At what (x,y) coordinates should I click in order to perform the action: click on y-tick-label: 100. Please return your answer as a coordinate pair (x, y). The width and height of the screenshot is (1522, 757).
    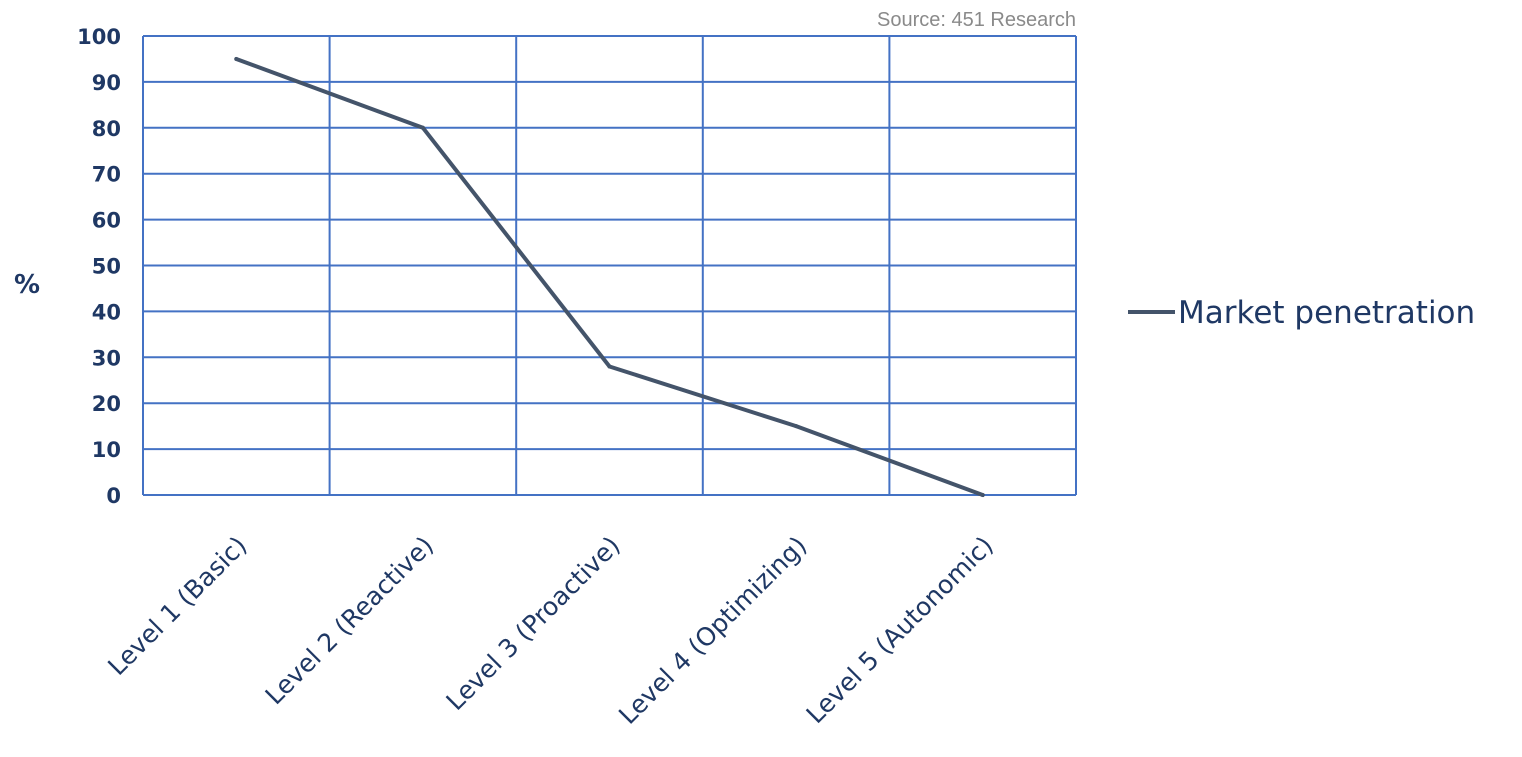
    Looking at the image, I should click on (99, 37).